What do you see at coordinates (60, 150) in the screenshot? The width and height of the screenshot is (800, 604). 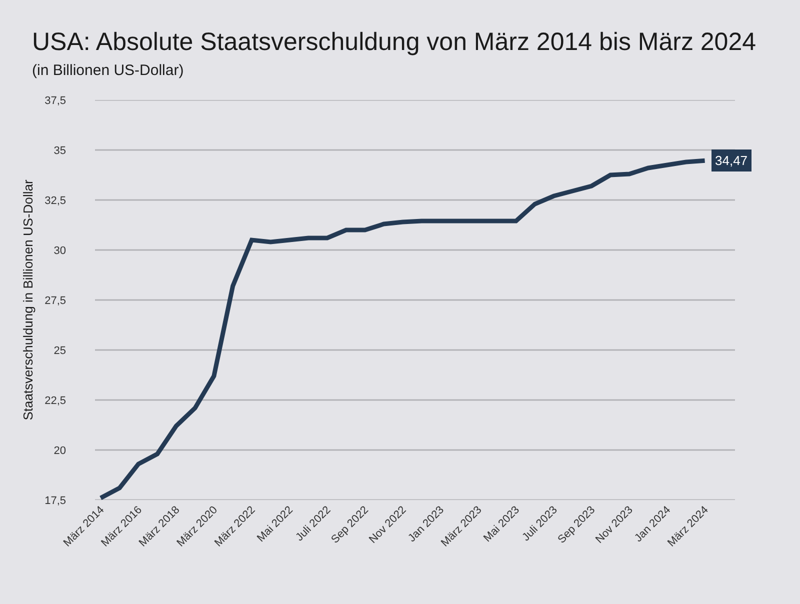 I see `y-tick-label: 35` at bounding box center [60, 150].